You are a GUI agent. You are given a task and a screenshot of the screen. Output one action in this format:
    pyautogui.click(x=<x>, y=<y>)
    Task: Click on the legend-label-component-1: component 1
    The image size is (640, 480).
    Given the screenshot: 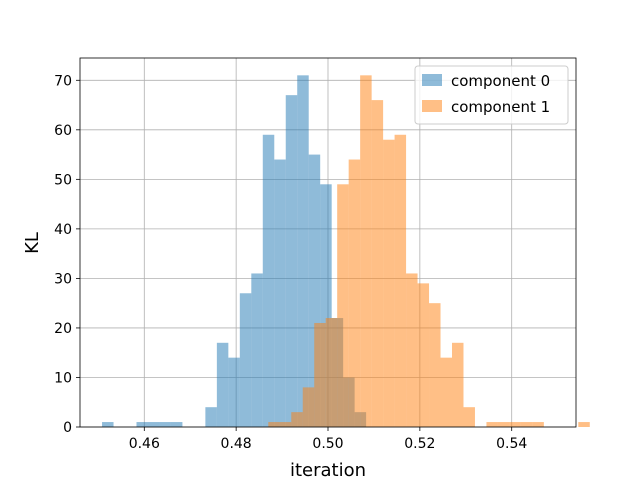 What is the action you would take?
    pyautogui.click(x=500, y=107)
    